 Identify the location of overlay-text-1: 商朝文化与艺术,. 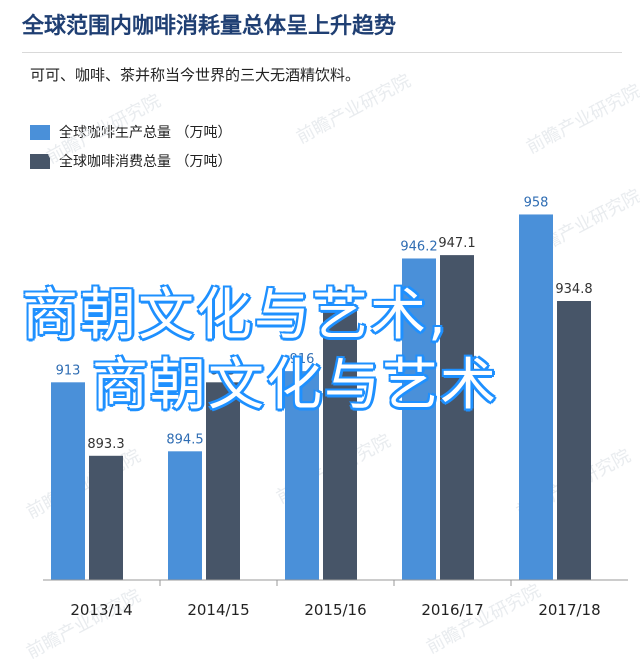
(235, 315).